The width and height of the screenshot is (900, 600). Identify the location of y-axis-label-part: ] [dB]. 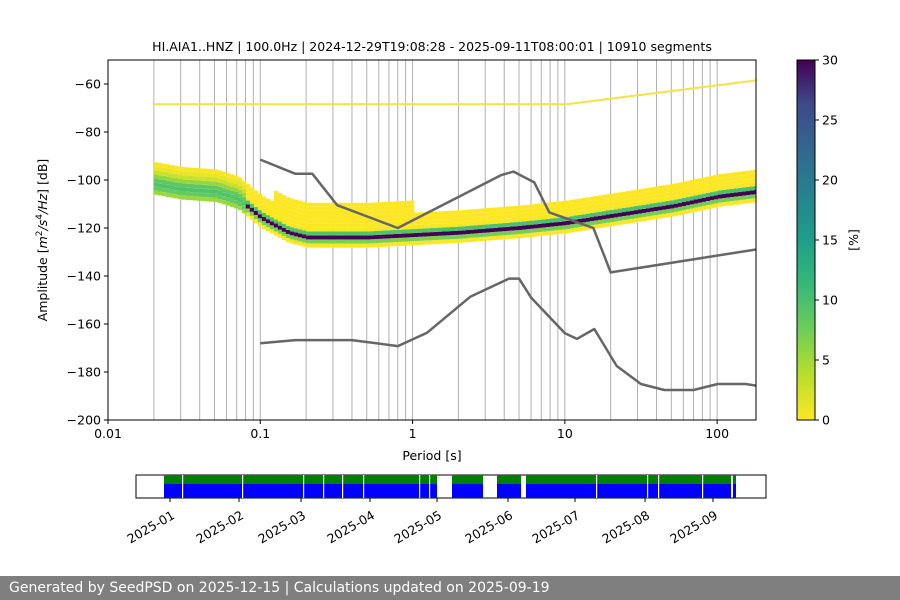
(42, 176).